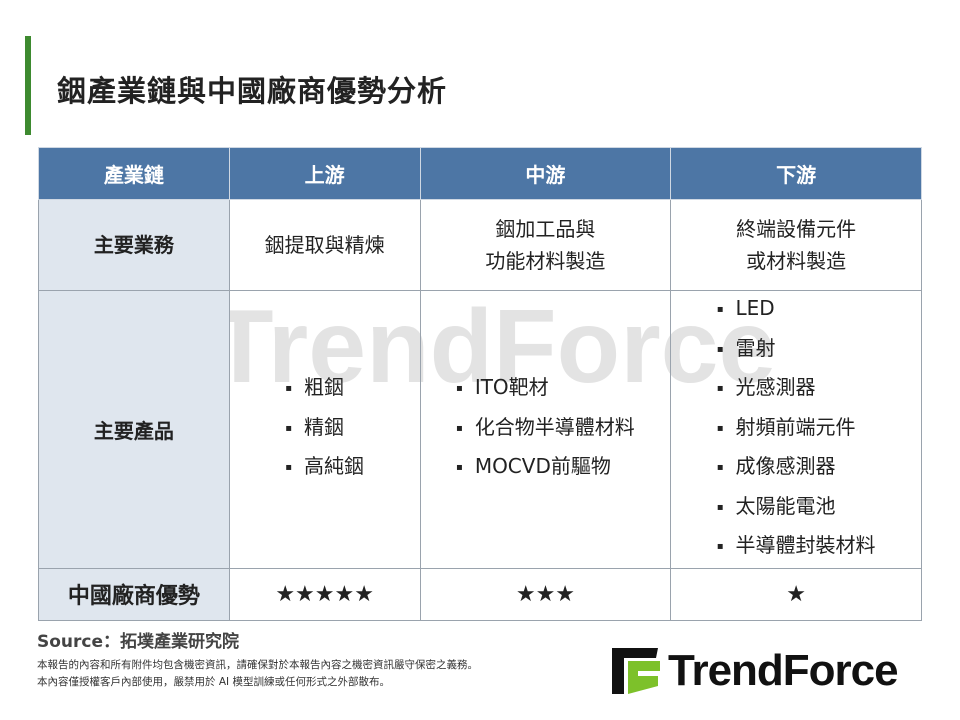  What do you see at coordinates (28, 85) in the screenshot?
I see `accent-bar` at bounding box center [28, 85].